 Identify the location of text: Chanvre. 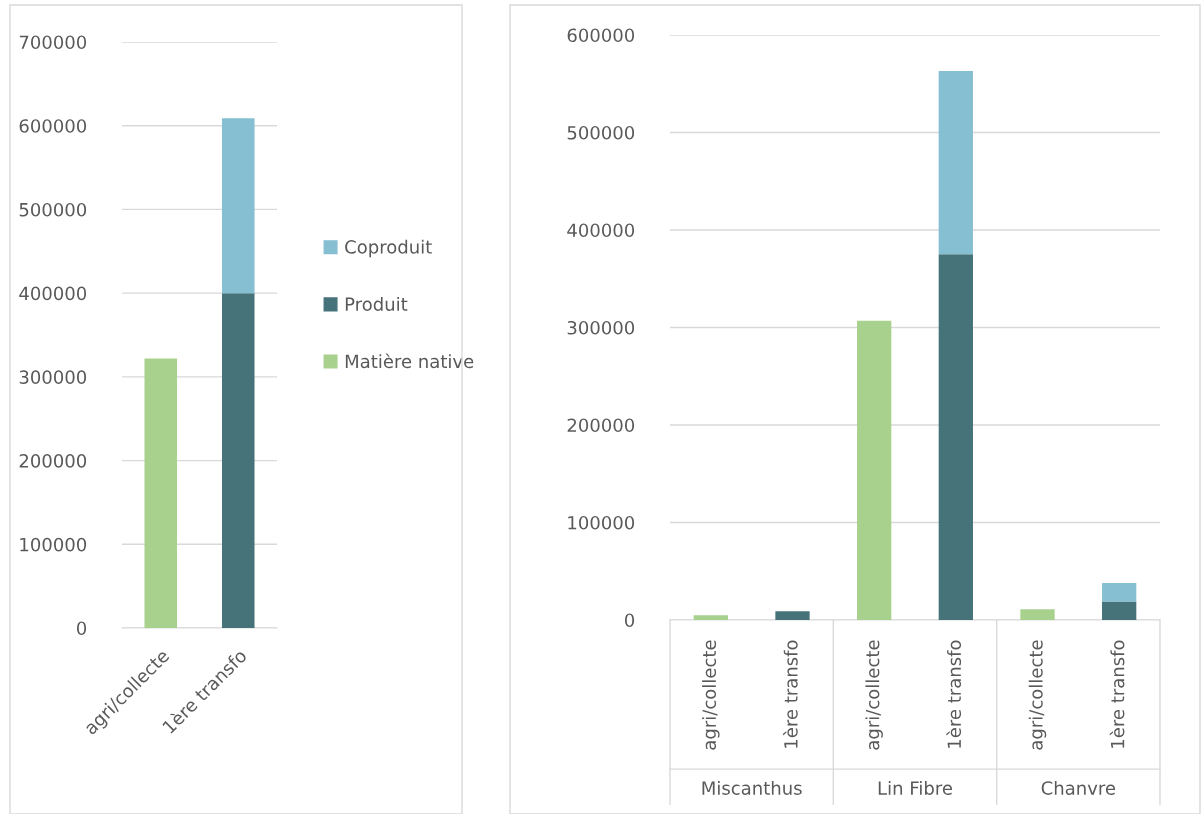
(1078, 787).